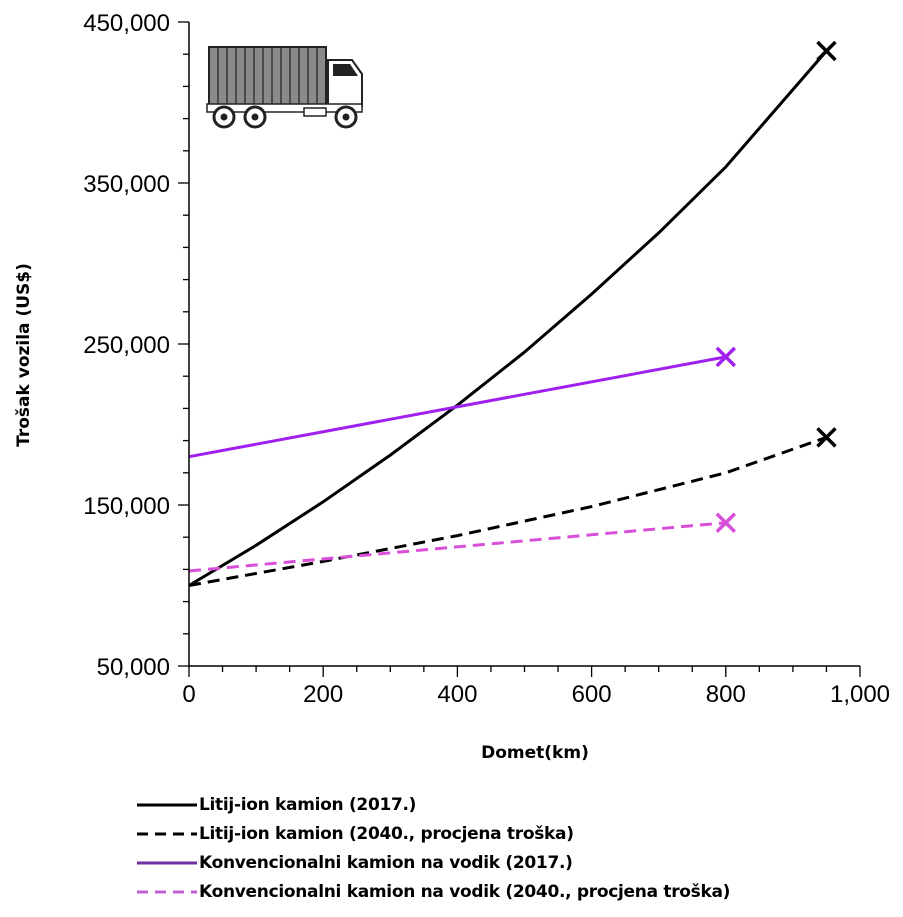 The height and width of the screenshot is (917, 903). I want to click on y-tick-label: 250,000, so click(126, 345).